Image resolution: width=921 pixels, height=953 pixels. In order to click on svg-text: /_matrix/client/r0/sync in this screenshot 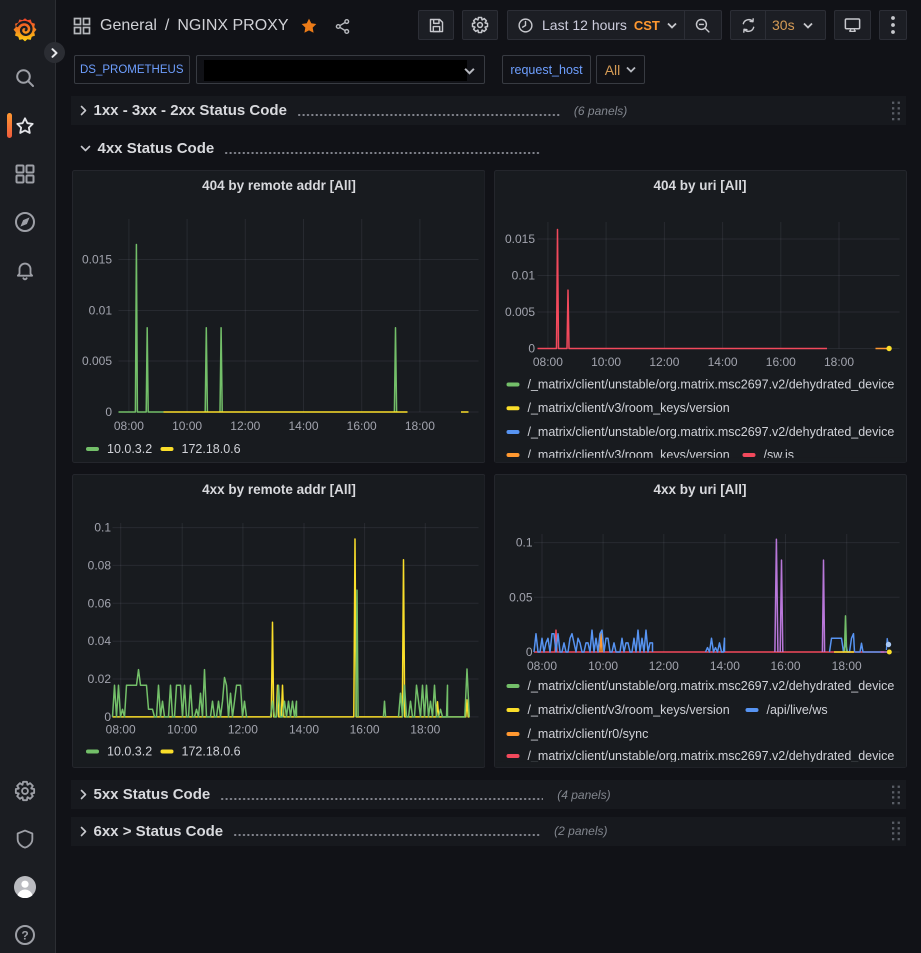, I will do `click(587, 734)`.